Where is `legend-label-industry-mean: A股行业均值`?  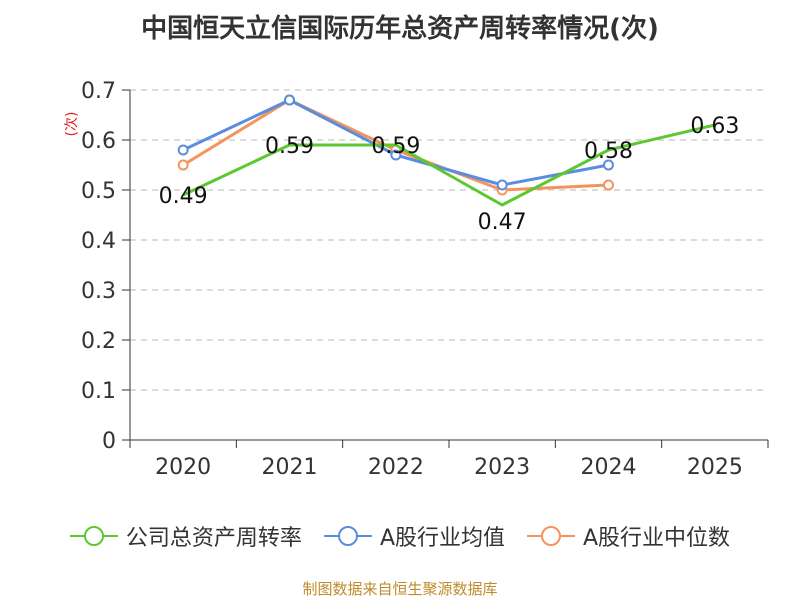
legend-label-industry-mean: A股行业均值 is located at coordinates (442, 538).